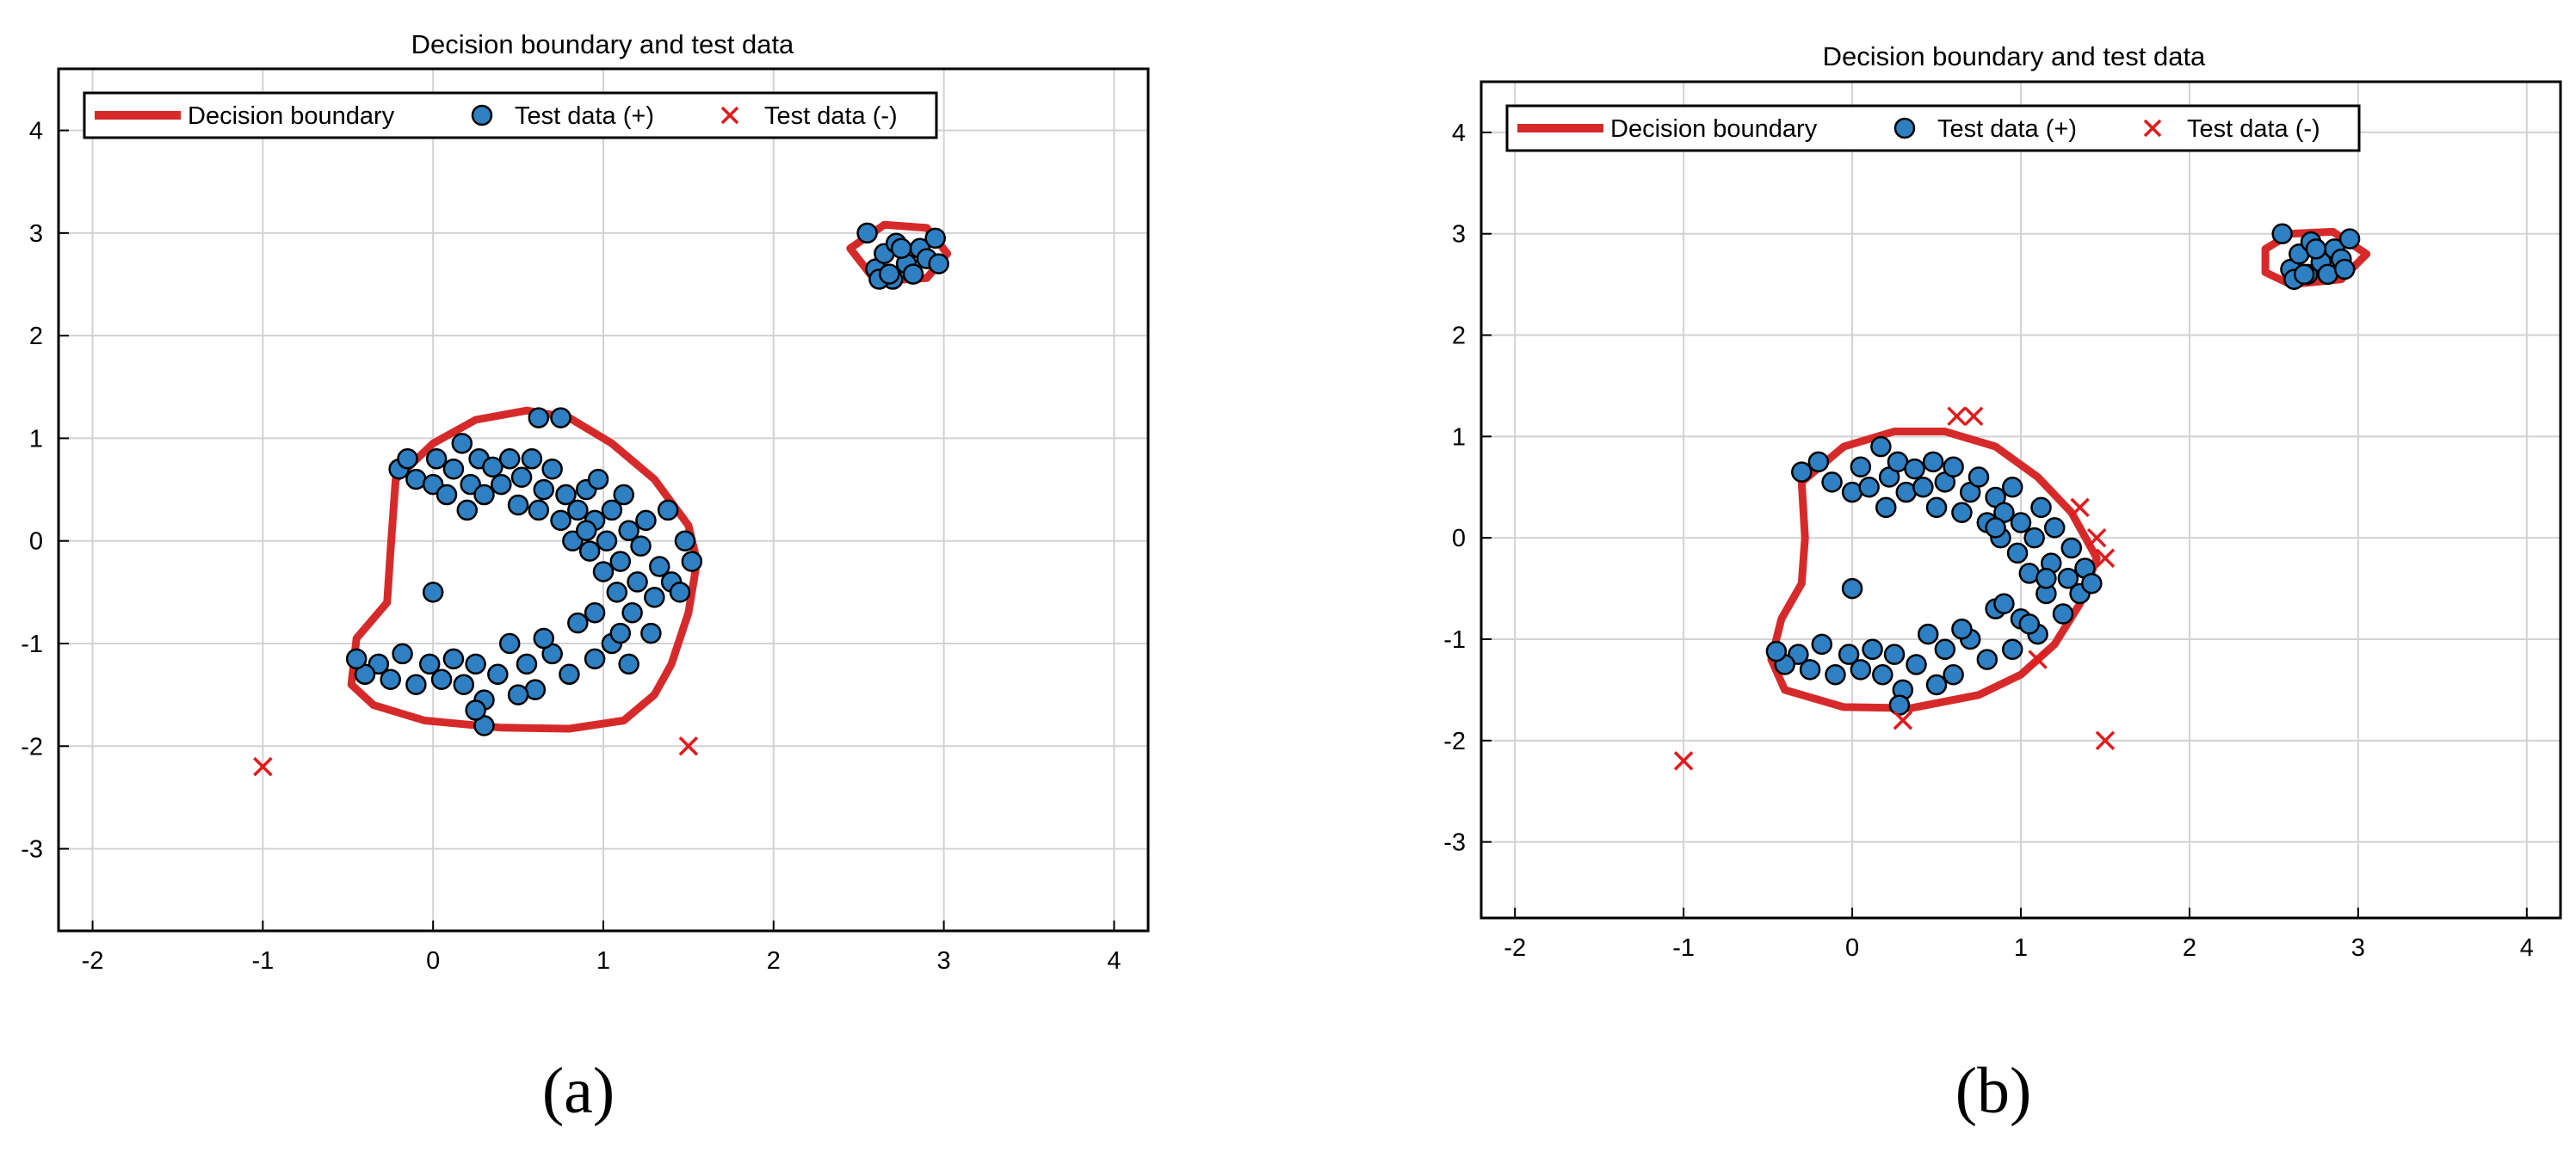  What do you see at coordinates (584, 116) in the screenshot?
I see `panel-a-legend-label-positive: Test data (+)` at bounding box center [584, 116].